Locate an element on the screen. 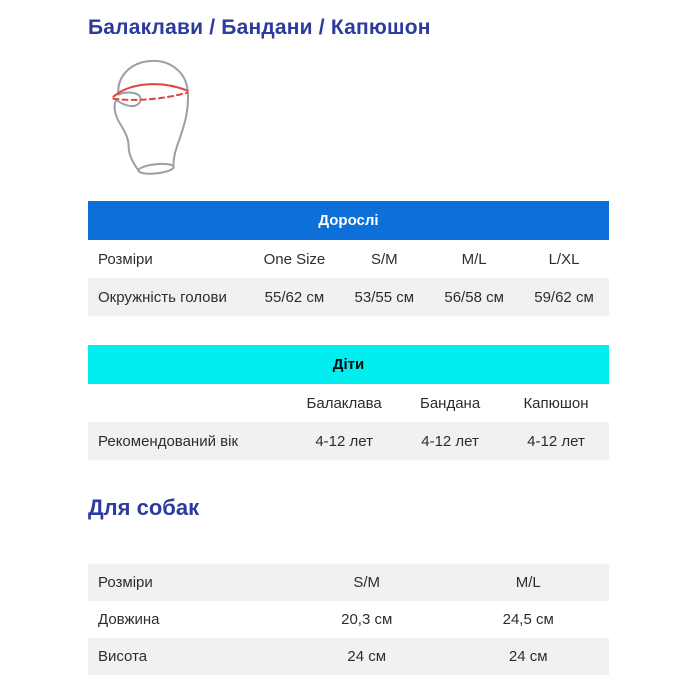 This screenshot has height=700, width=700. value-cell: 53/55 см is located at coordinates (384, 297).